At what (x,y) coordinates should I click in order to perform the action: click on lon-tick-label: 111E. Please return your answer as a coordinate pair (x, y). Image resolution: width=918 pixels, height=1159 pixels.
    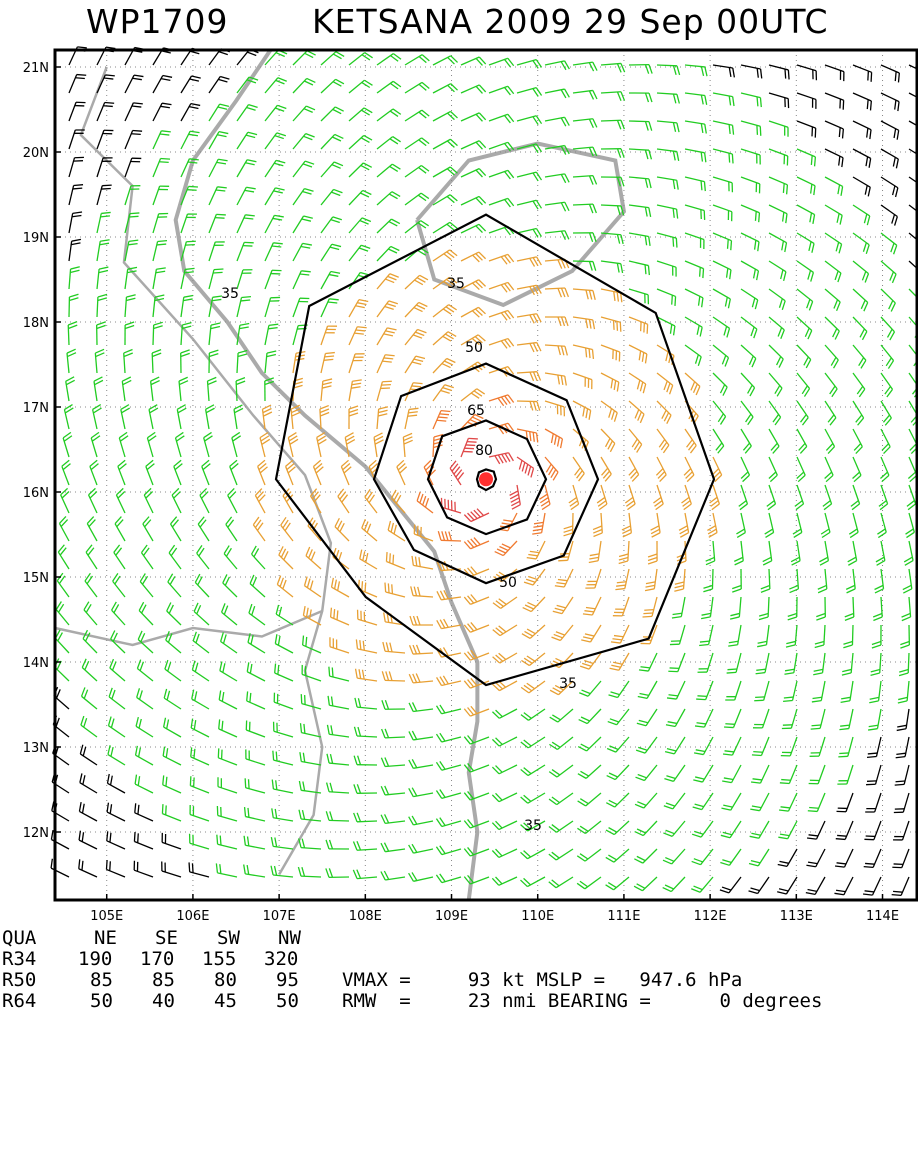
    Looking at the image, I should click on (623, 916).